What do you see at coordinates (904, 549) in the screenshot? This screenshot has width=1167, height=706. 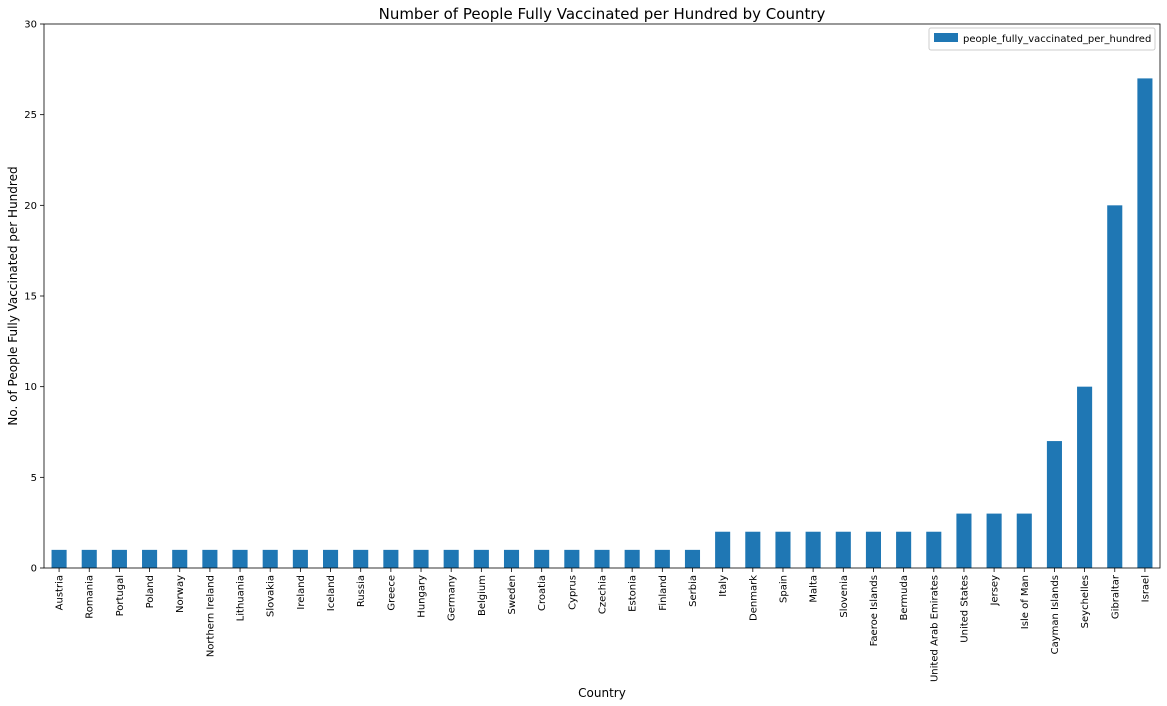 I see `bar-bermuda` at bounding box center [904, 549].